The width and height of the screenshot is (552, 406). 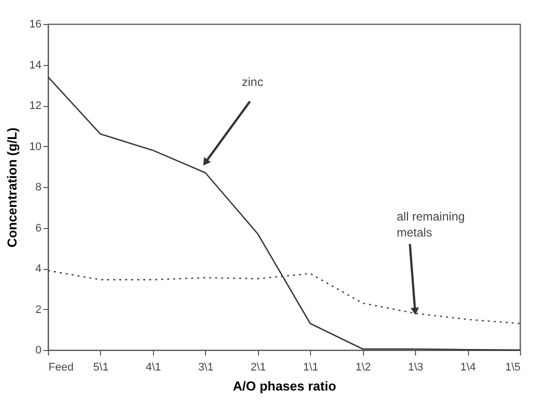 I want to click on y-tick-label: 2, so click(x=38, y=310).